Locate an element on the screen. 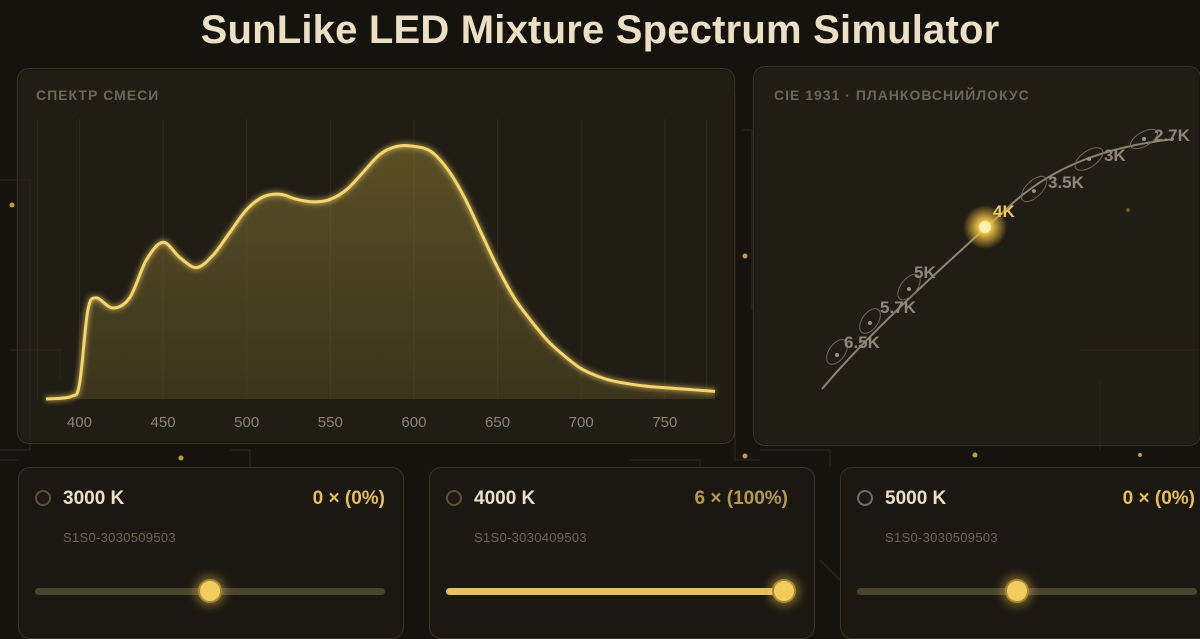 Image resolution: width=1200 pixels, height=639 pixels. ellipse-3000k is located at coordinates (1089, 159).